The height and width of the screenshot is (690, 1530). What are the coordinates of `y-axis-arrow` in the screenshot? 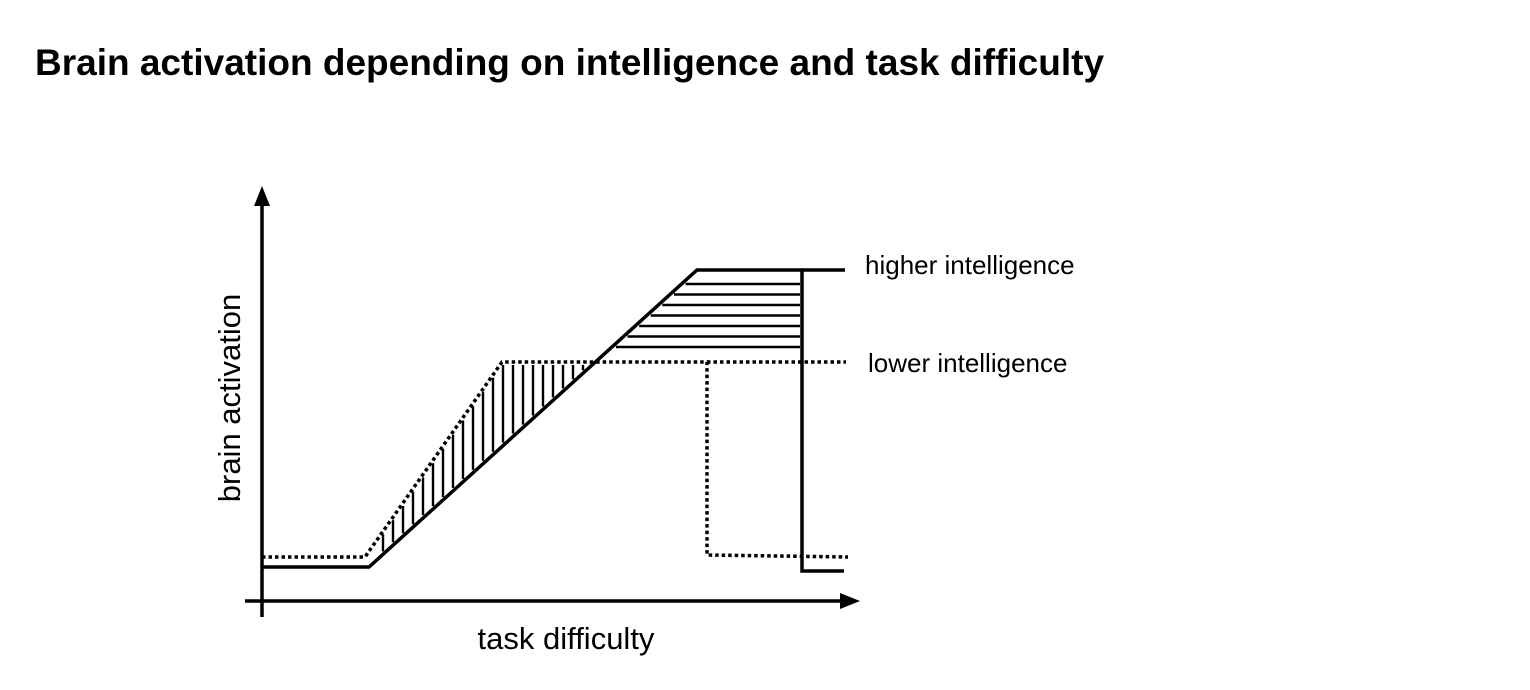 It's located at (262, 196).